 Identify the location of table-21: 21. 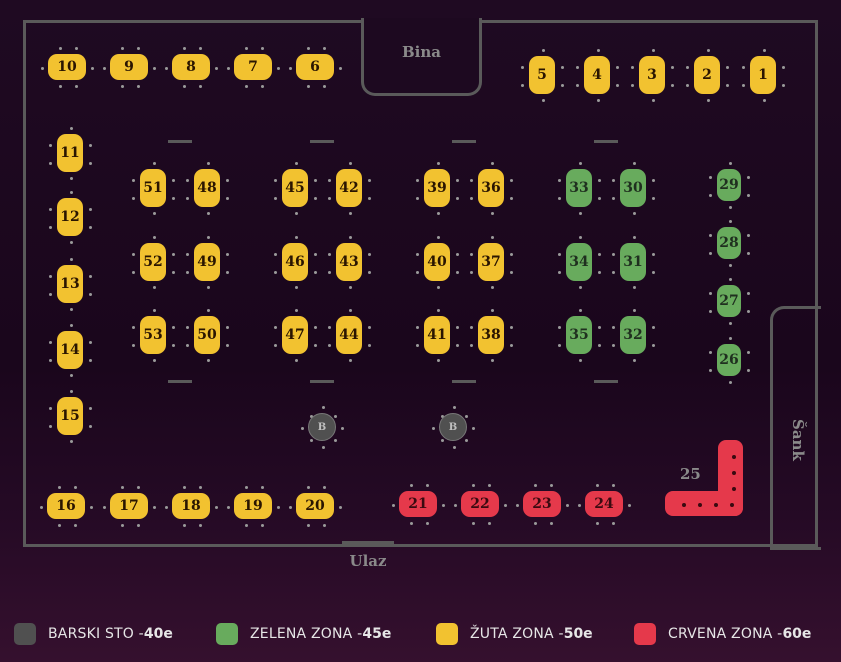
(418, 504).